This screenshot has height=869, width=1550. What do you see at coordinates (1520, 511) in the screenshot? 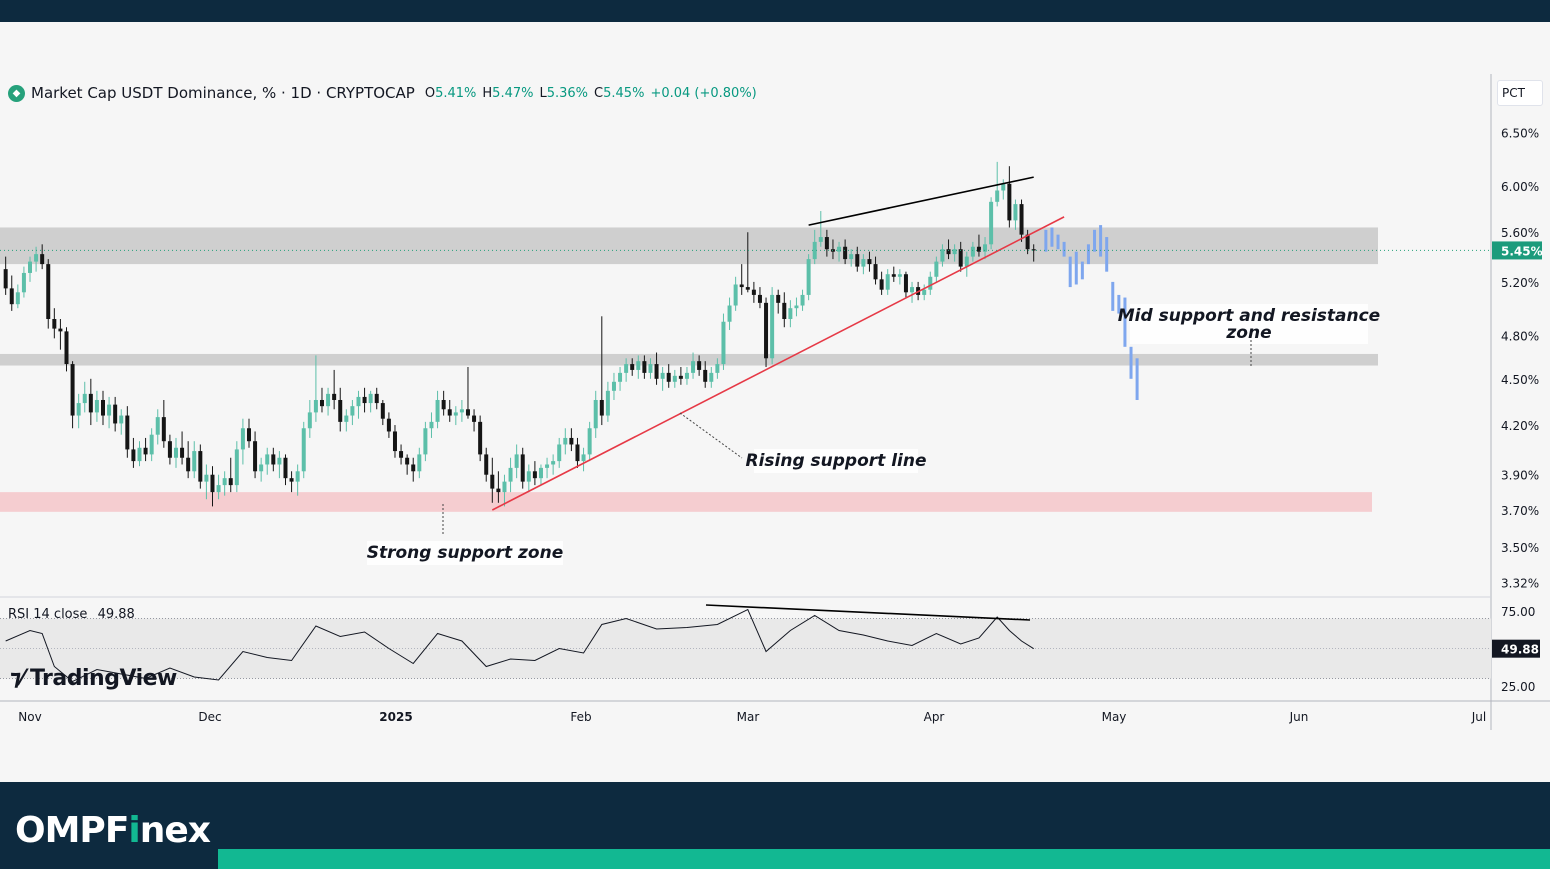
I see `y-tick-label: 3.70%` at bounding box center [1520, 511].